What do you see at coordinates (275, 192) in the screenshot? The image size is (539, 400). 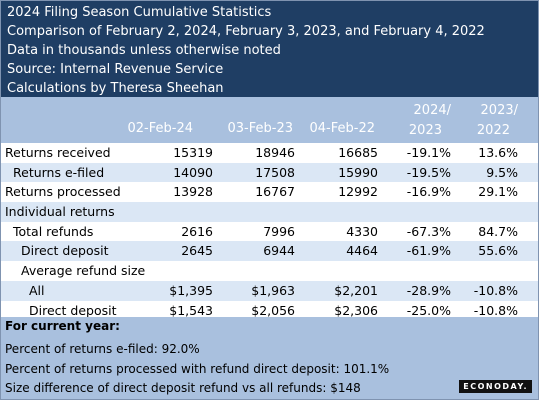 I see `cell-2023: 16767` at bounding box center [275, 192].